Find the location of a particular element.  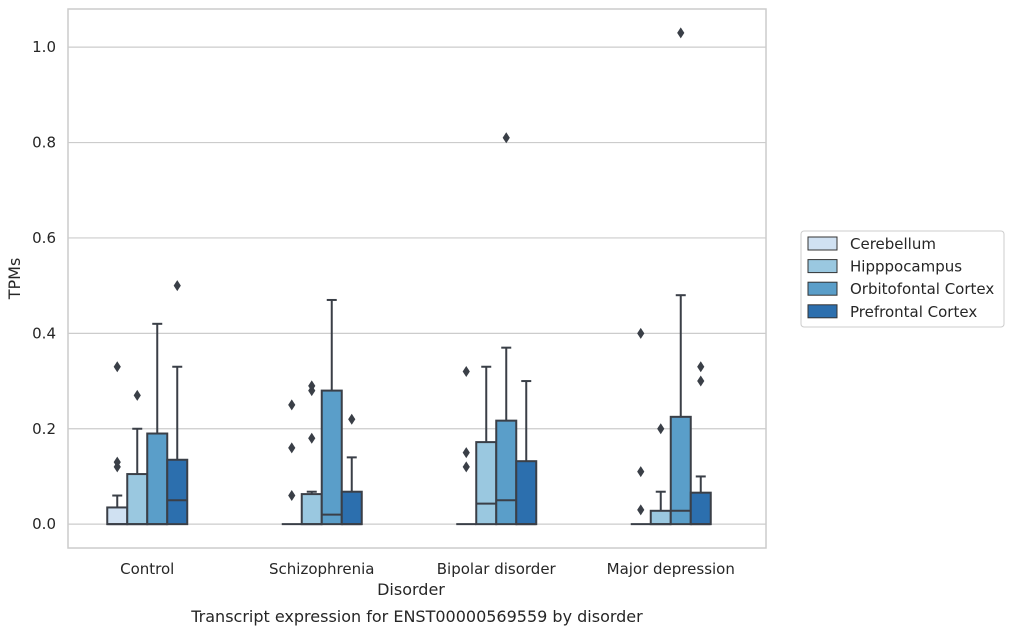

x-tick-label: Major depression is located at coordinates (671, 569).